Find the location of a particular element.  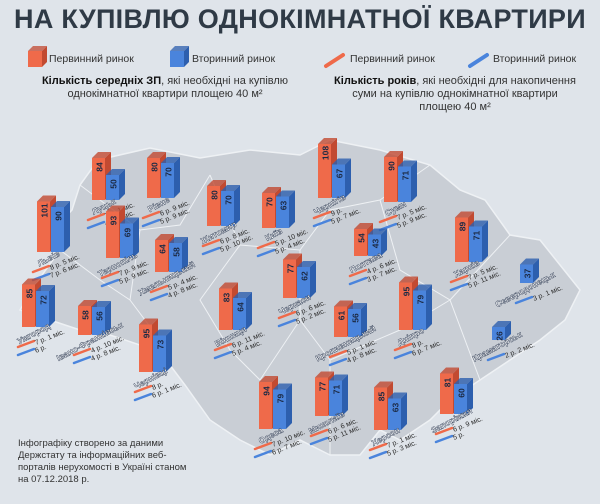

secondary-years-line-черкаси is located at coordinates (287, 323).